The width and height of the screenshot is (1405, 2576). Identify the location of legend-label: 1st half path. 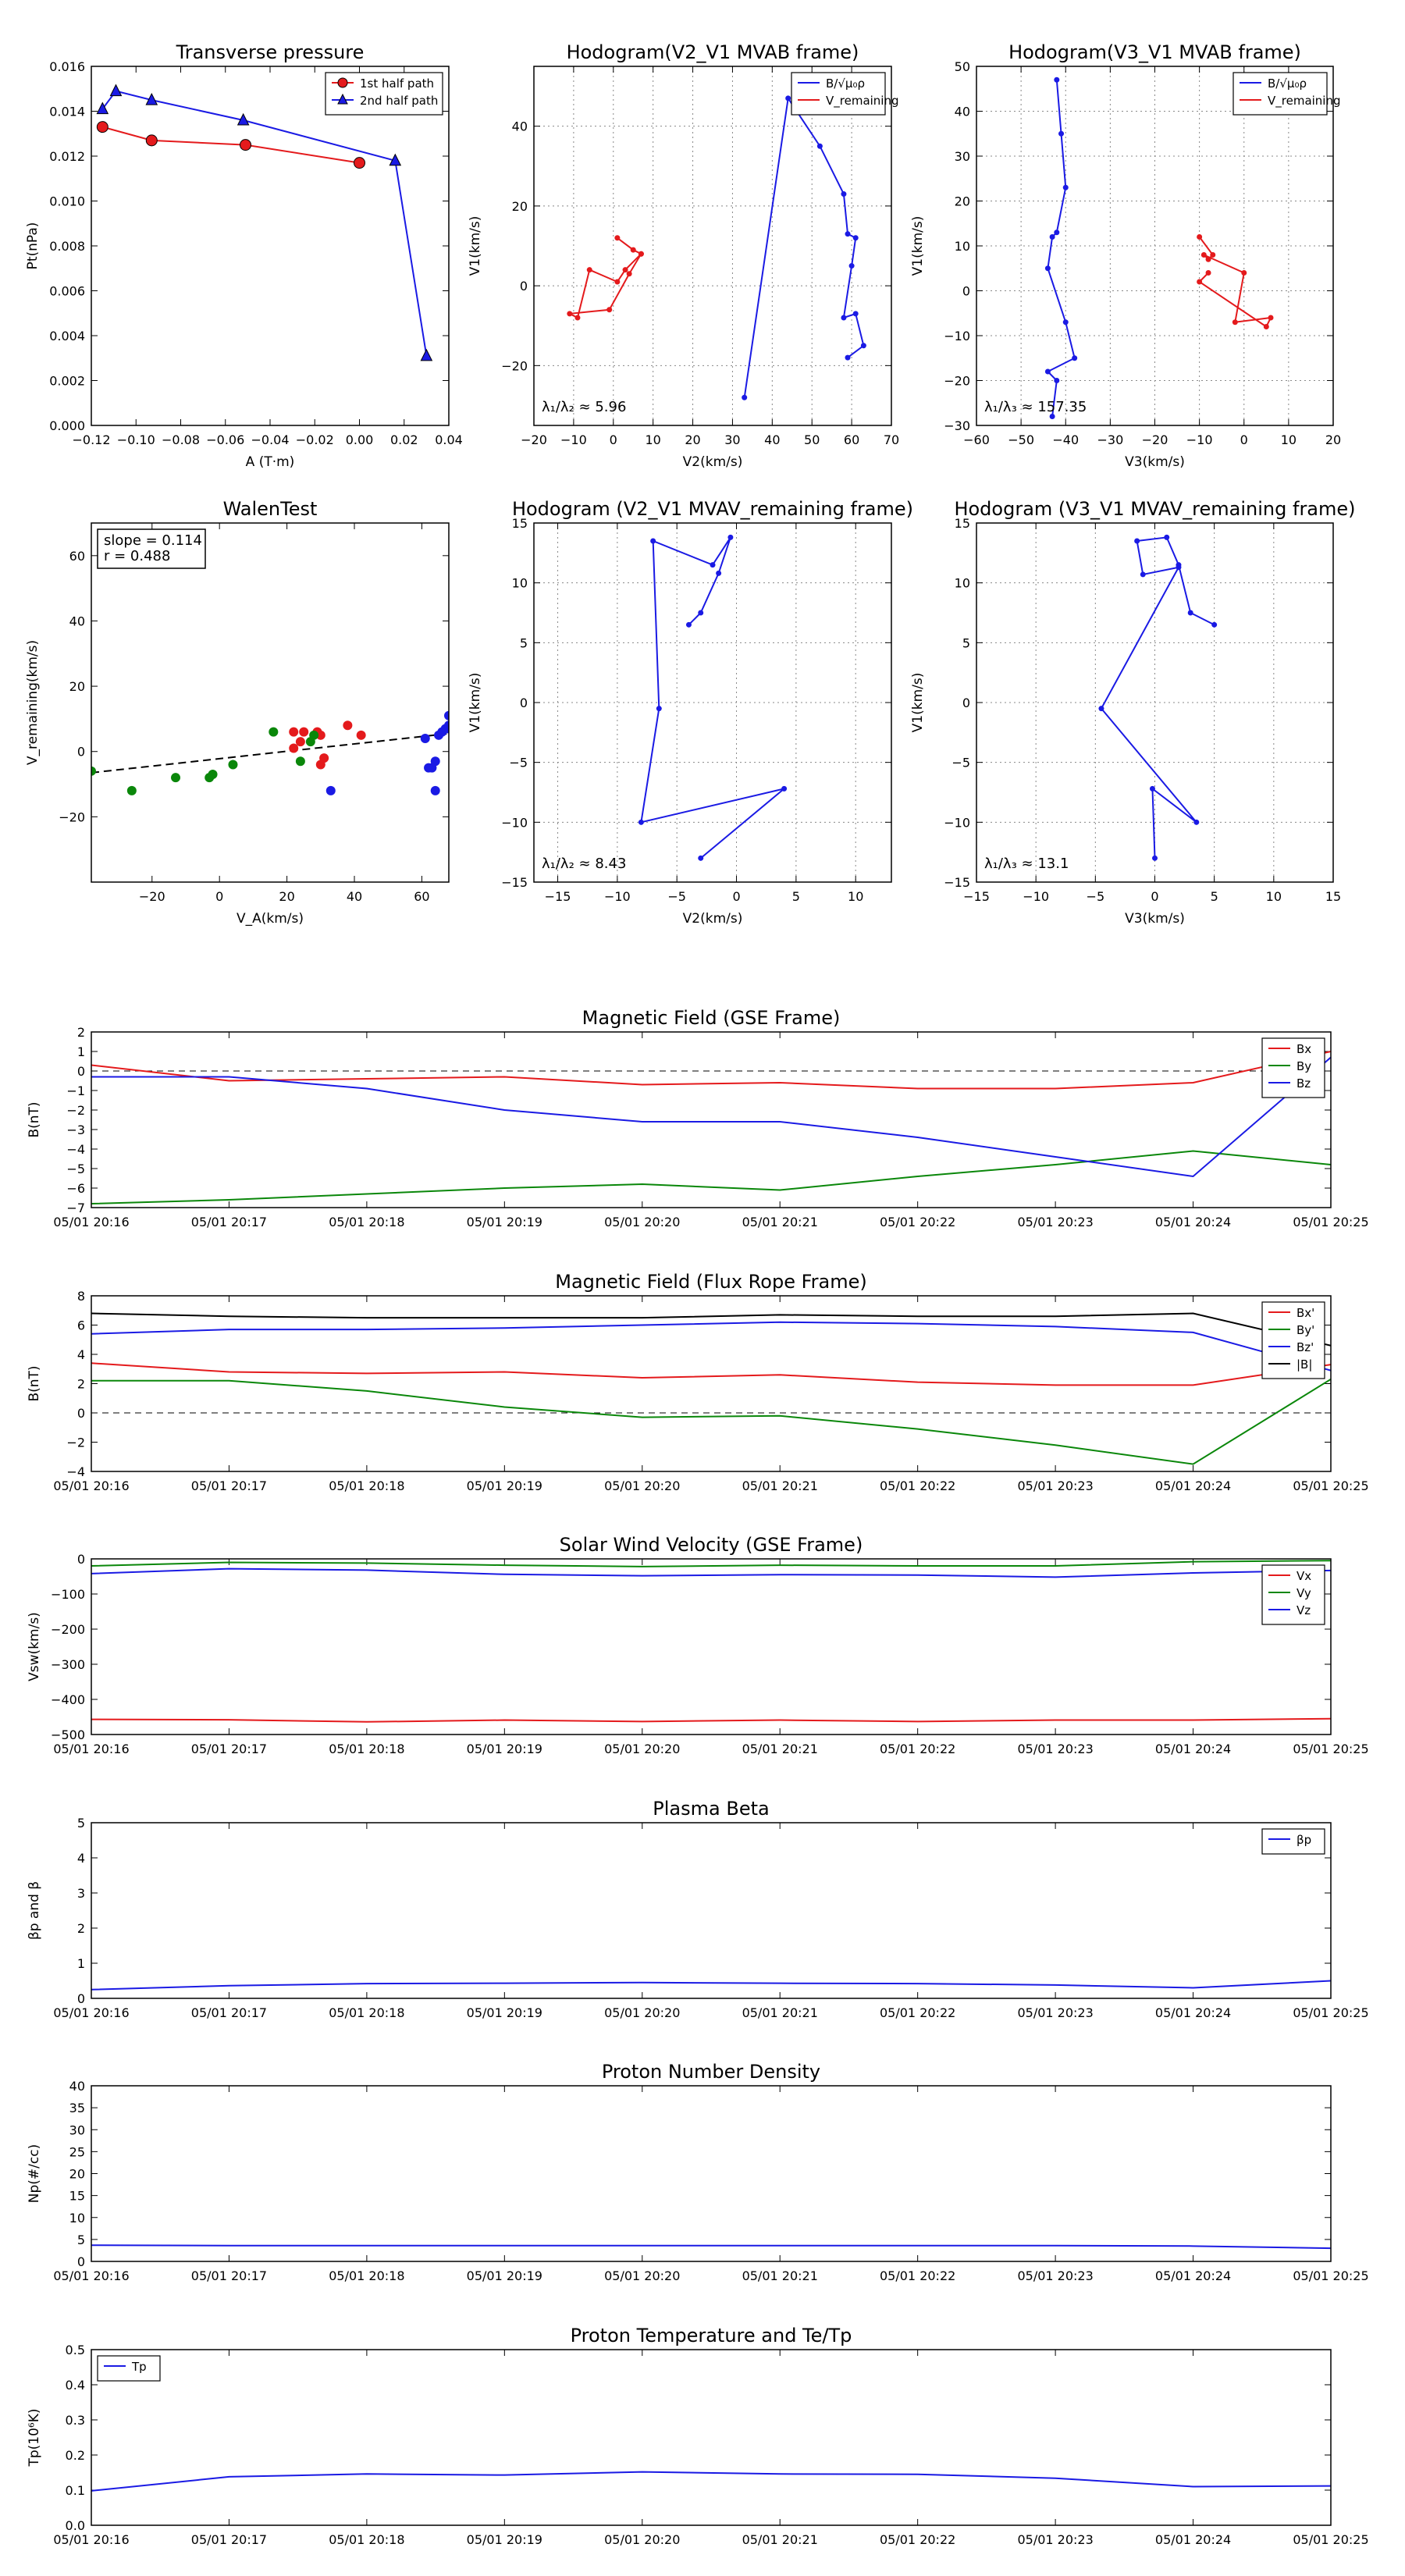
(397, 83).